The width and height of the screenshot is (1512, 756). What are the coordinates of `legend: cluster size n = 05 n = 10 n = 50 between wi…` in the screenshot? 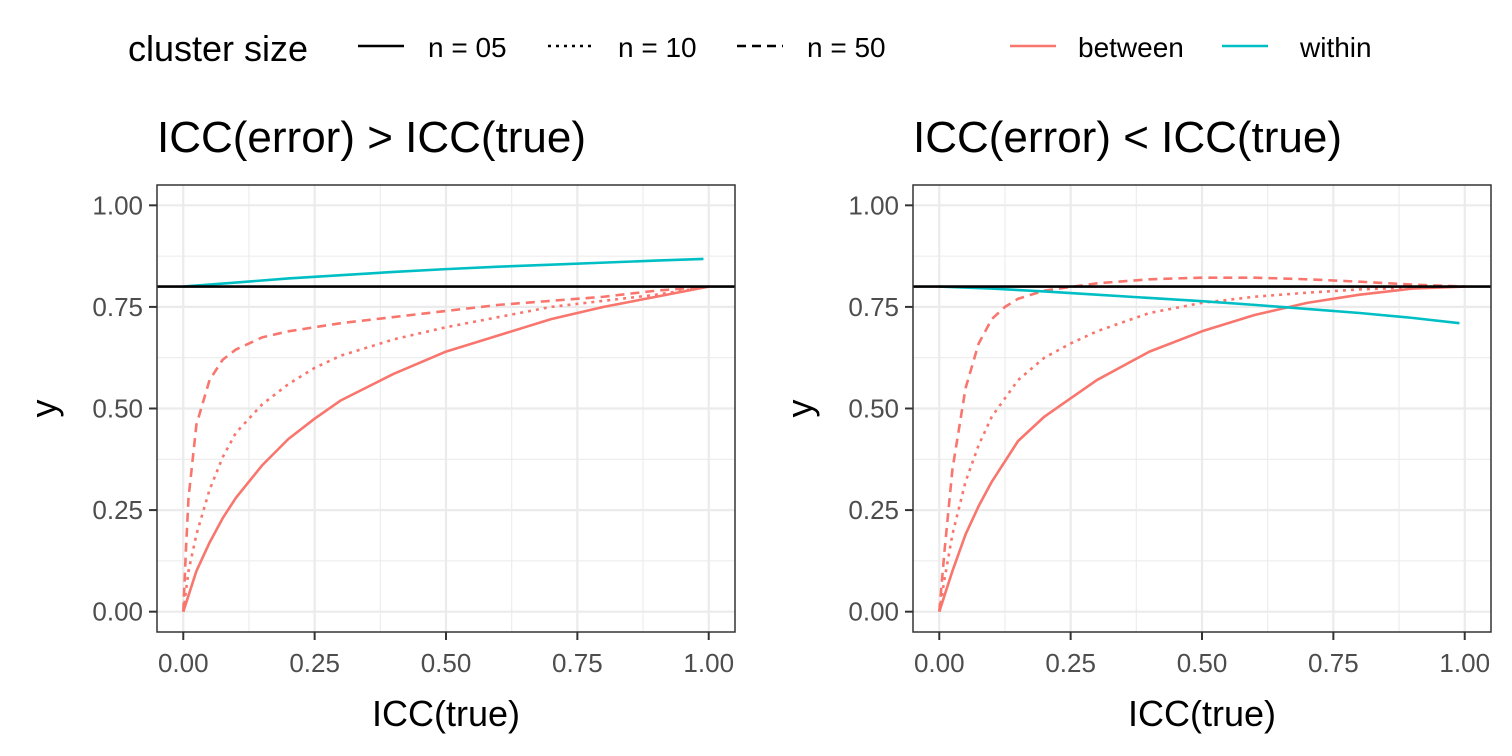 It's located at (750, 48).